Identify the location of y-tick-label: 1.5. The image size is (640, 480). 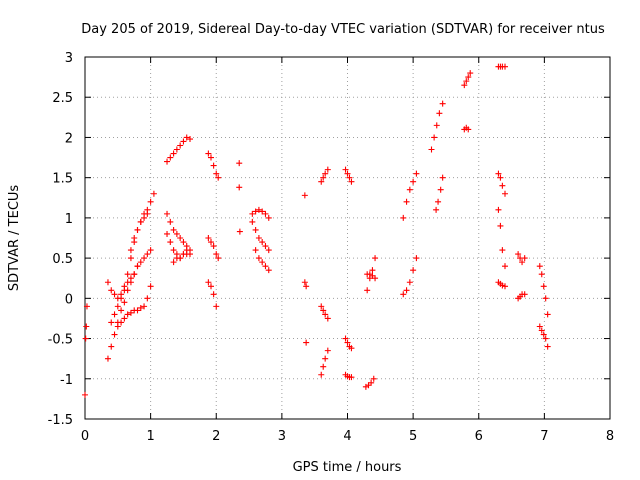
(62, 179).